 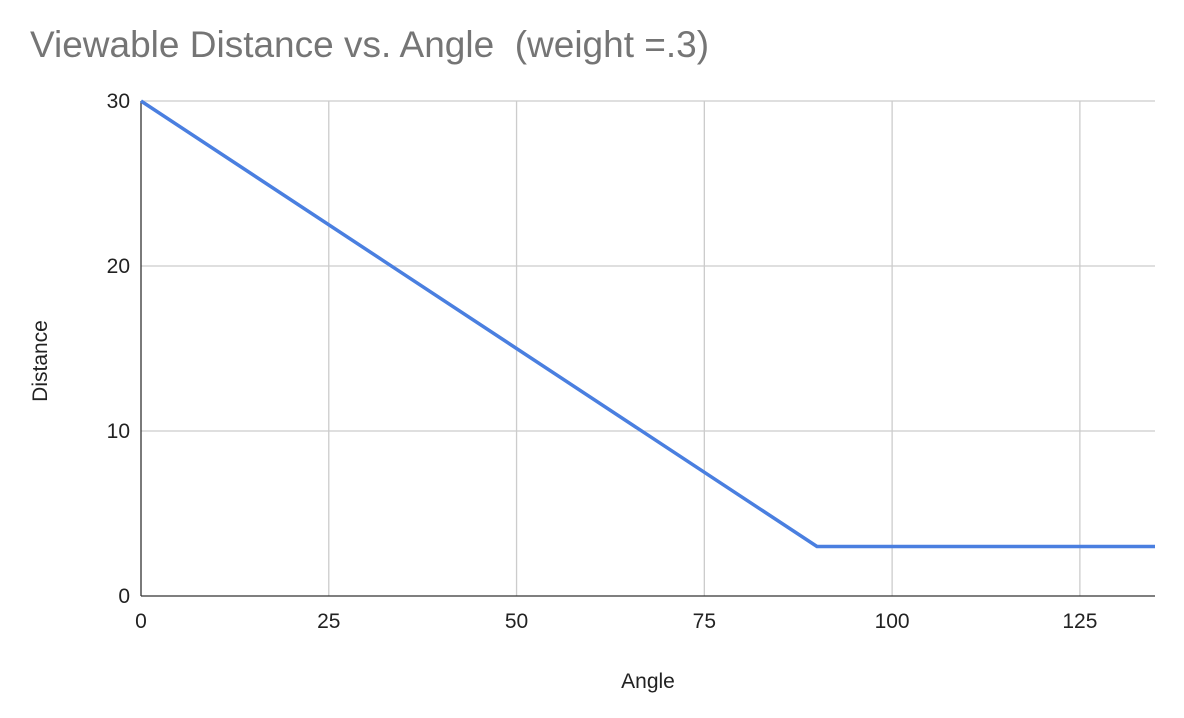 I want to click on x-tick-label: 125, so click(x=1079, y=621).